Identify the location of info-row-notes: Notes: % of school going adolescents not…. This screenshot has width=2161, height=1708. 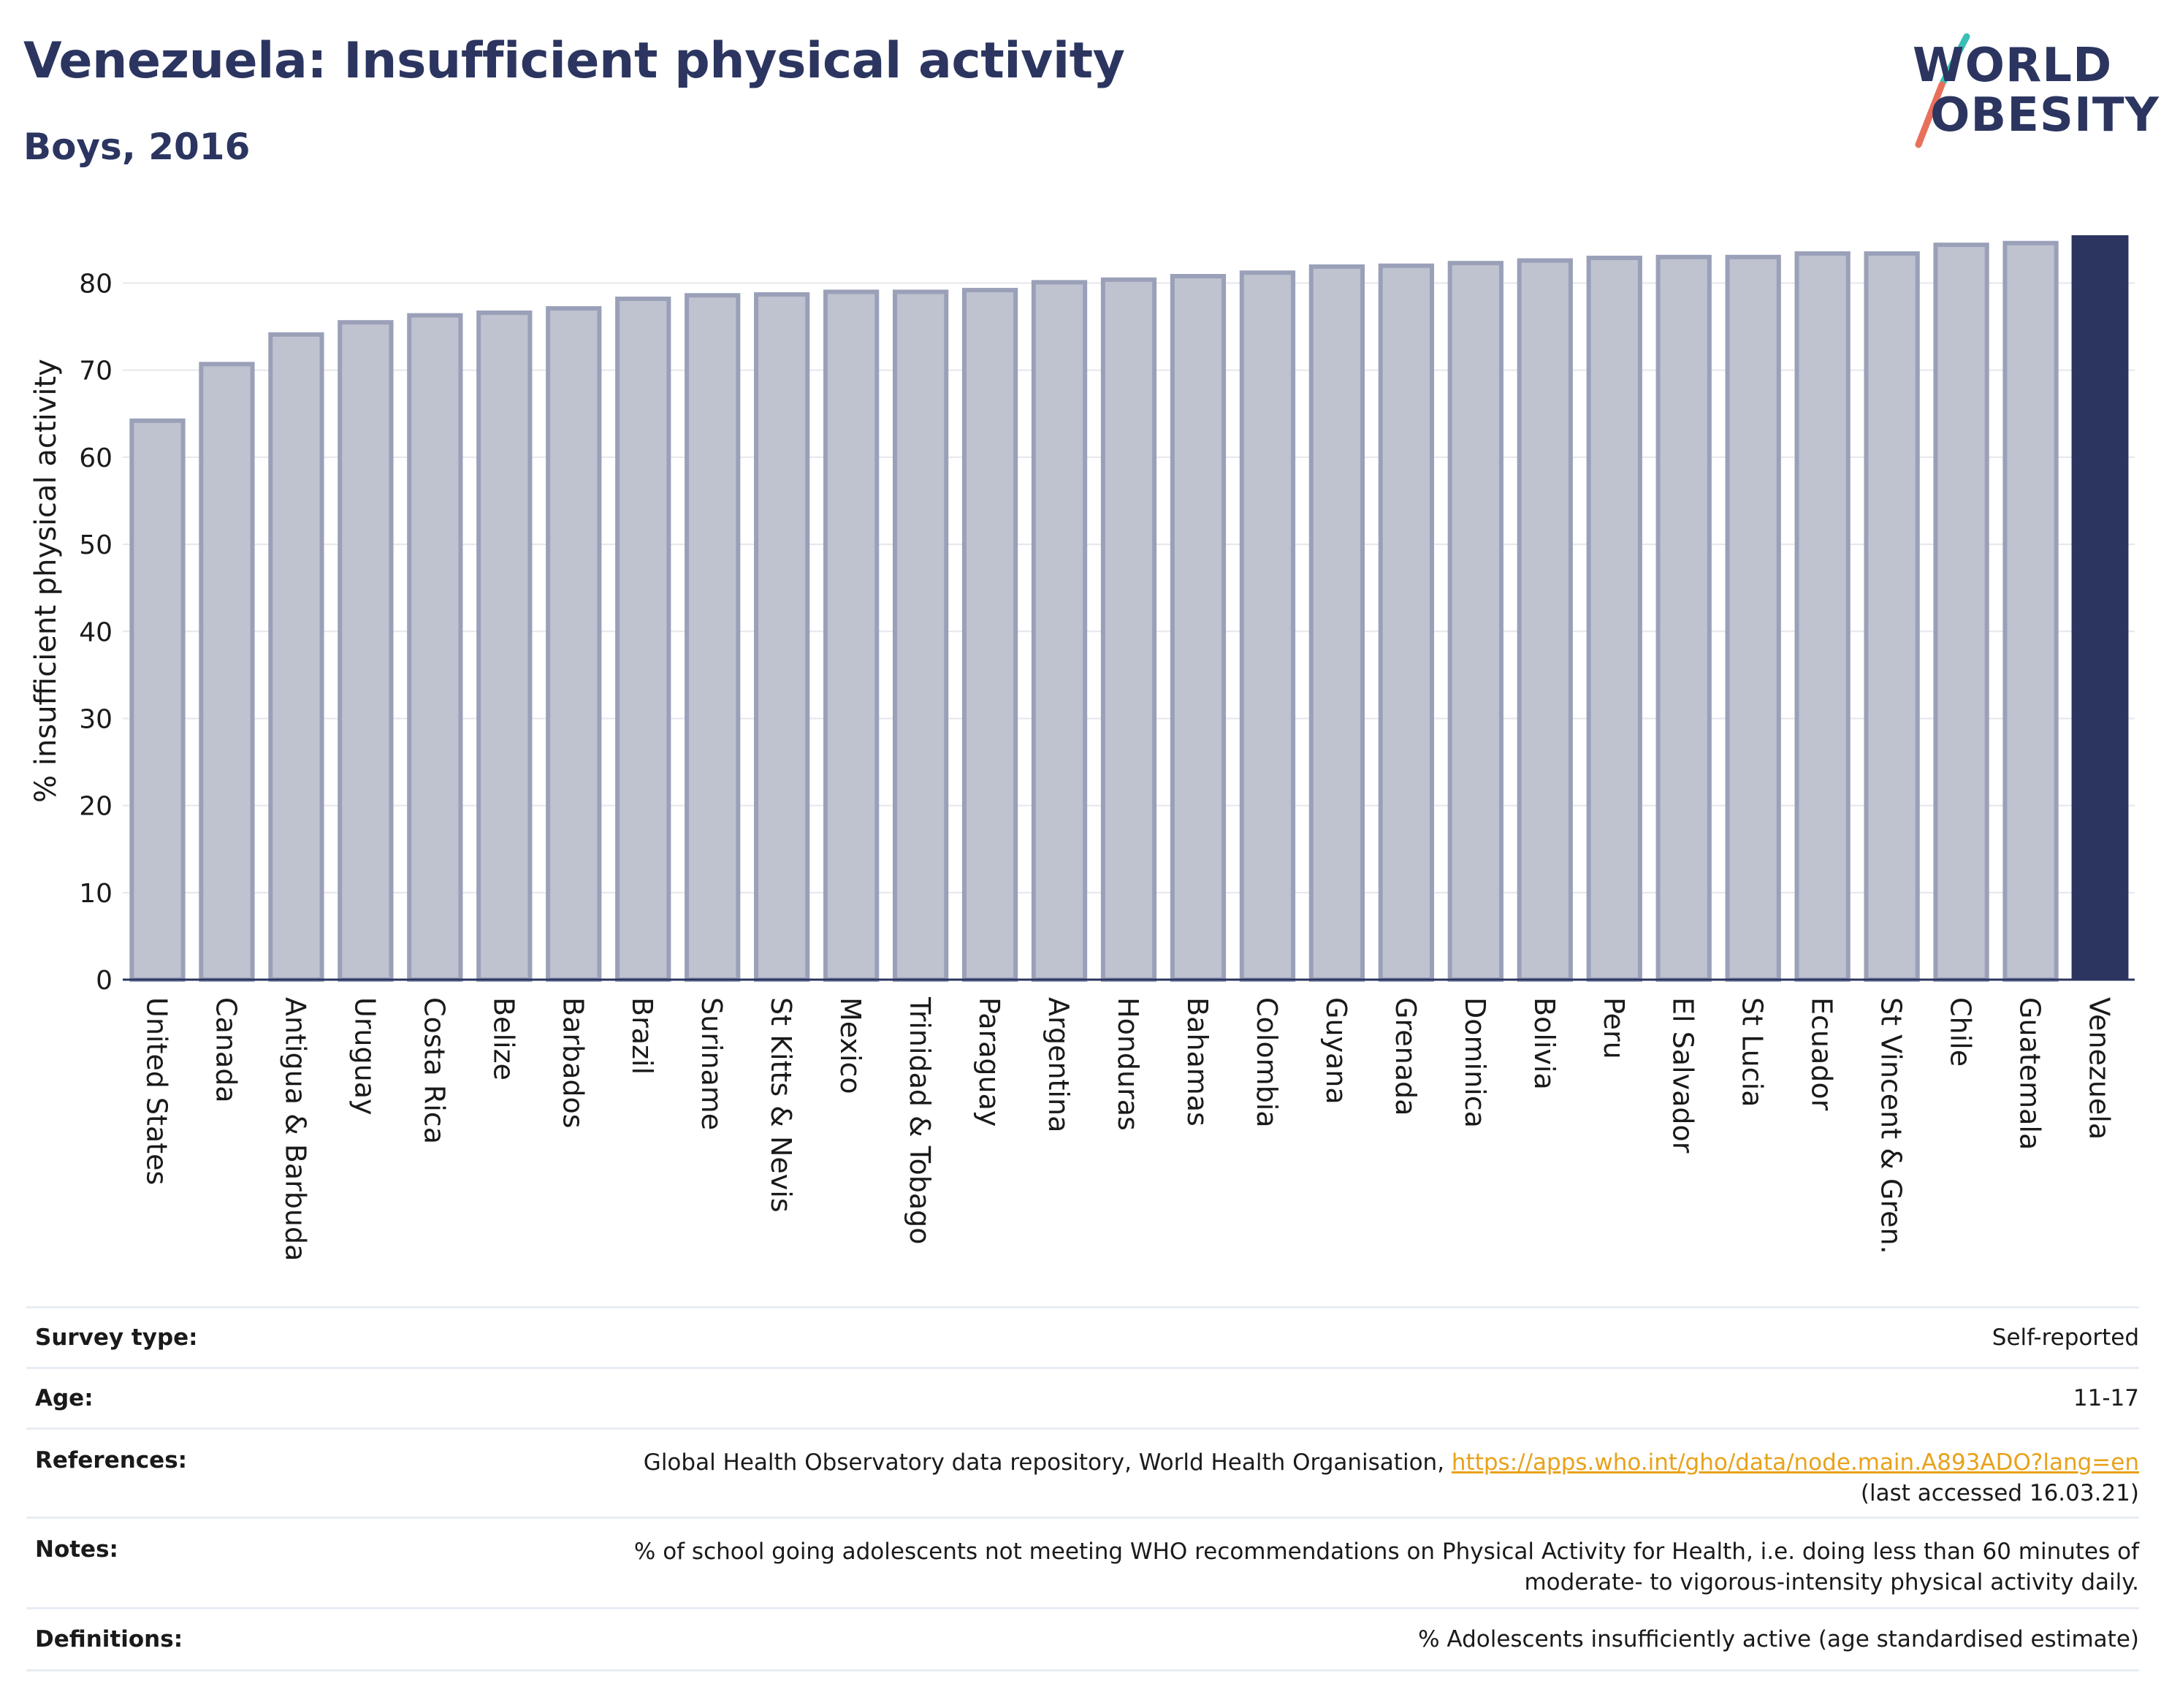
(1082, 1562).